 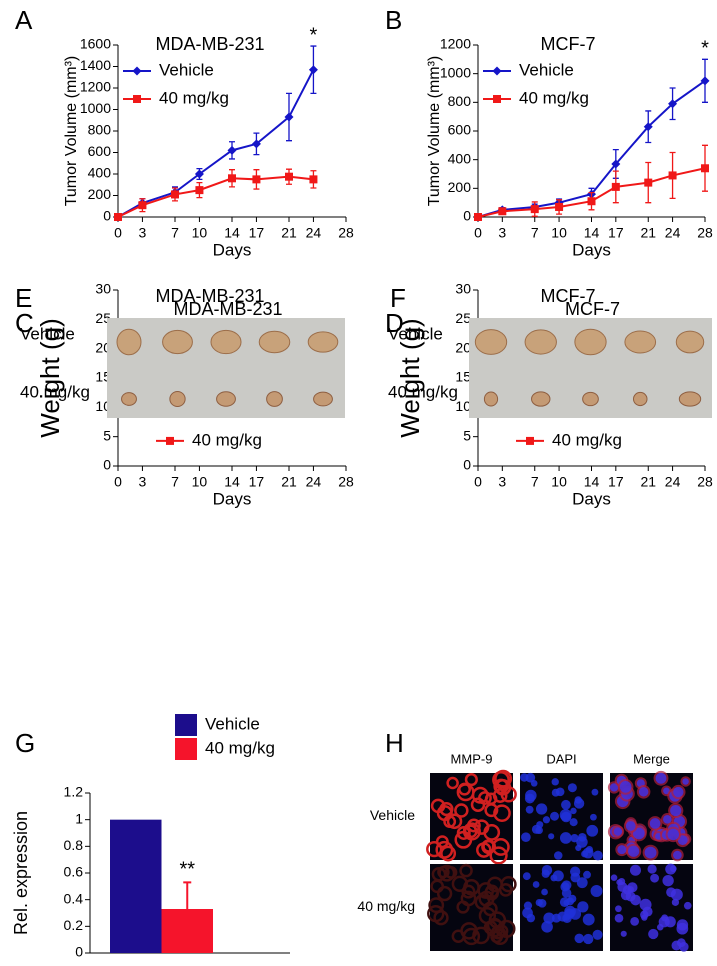 What do you see at coordinates (74, 872) in the screenshot?
I see `y-tick-label: 0.6` at bounding box center [74, 872].